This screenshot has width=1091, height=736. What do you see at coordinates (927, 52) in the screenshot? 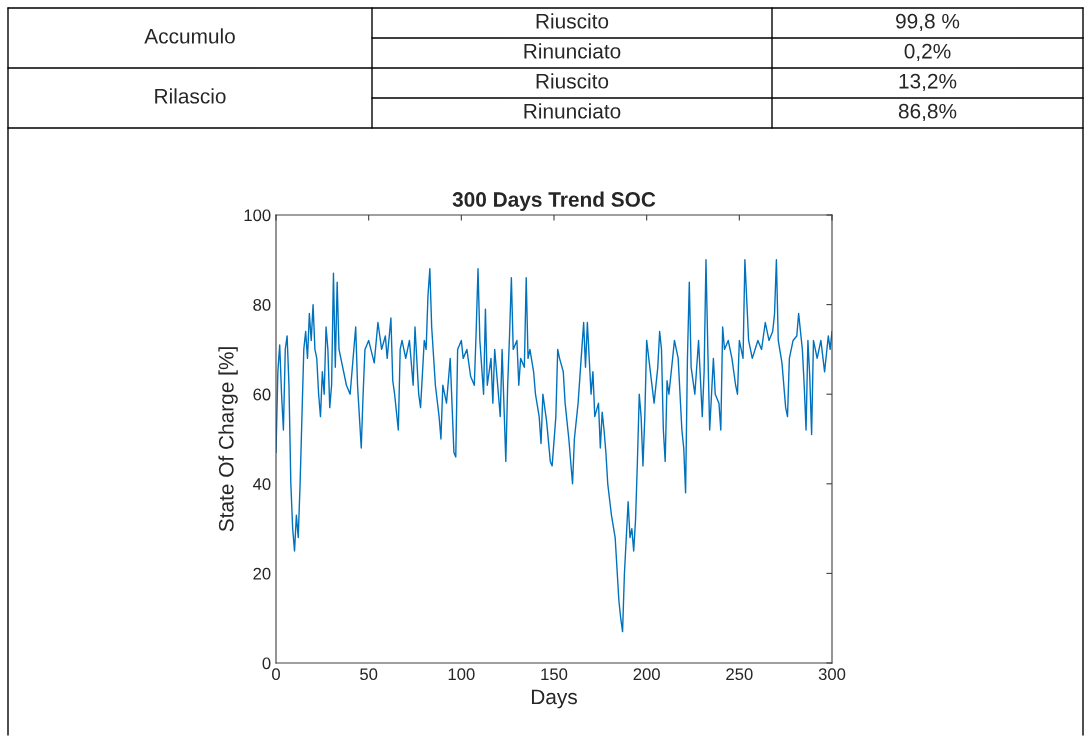
I see `text: 0,2%` at bounding box center [927, 52].